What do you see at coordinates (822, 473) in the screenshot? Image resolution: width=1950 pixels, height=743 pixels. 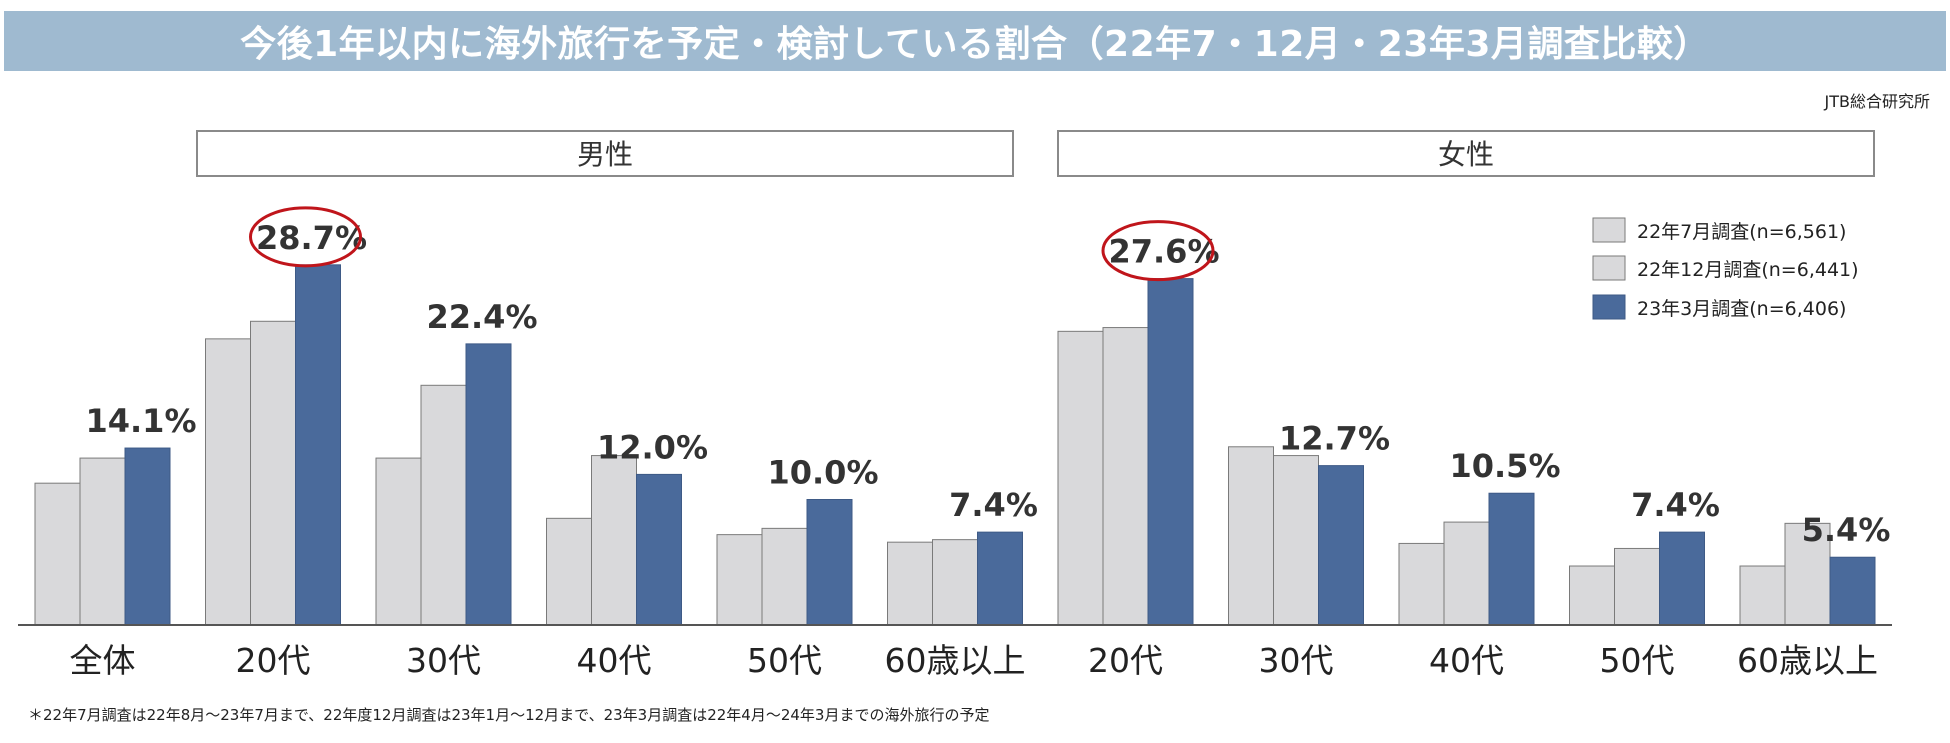 I see `data-label: 10.0%` at bounding box center [822, 473].